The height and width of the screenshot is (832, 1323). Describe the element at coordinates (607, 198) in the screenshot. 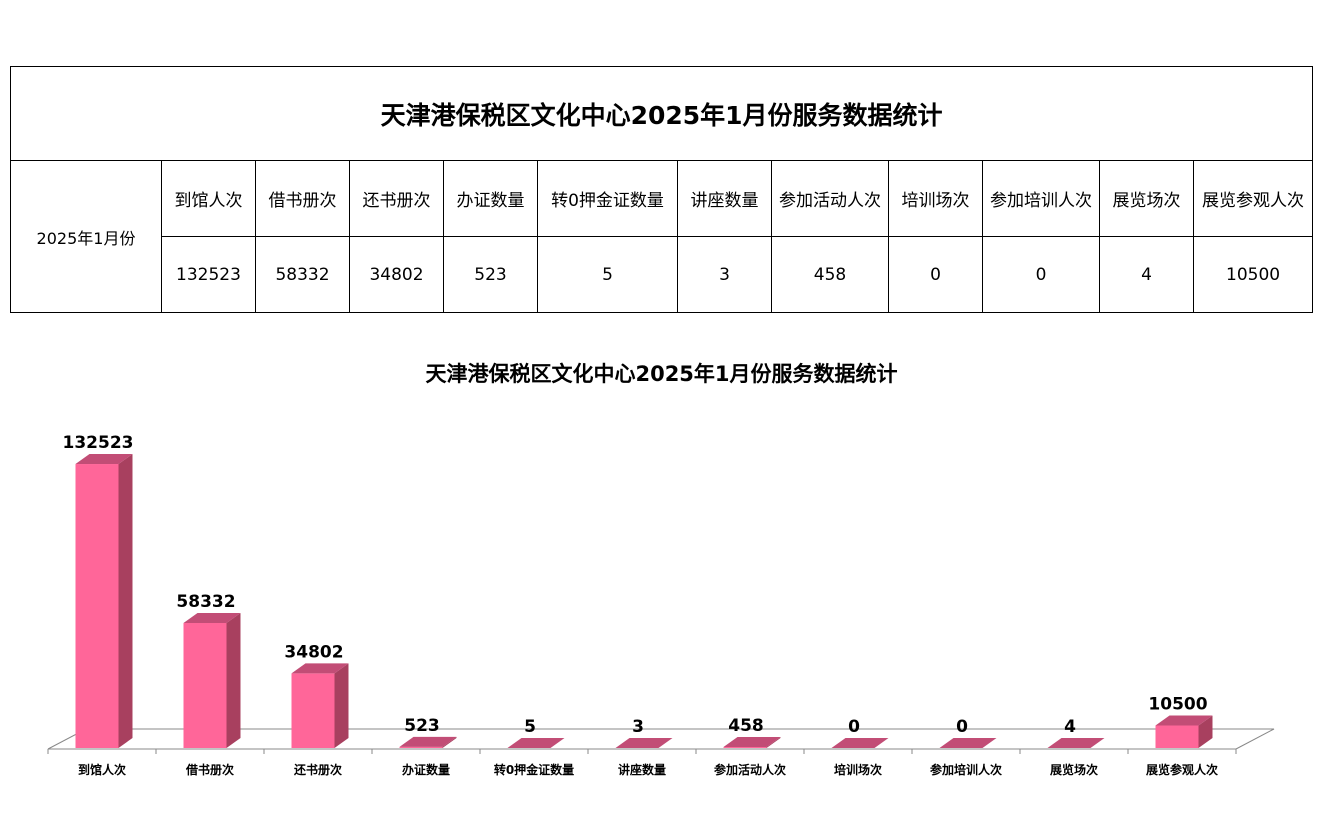

I see `table-header-cell: 转0押金证数量` at that location.